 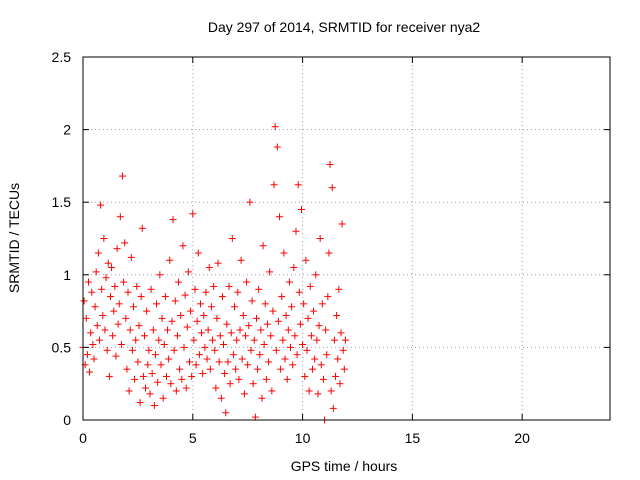 I want to click on y-tick-label: 1.5, so click(x=62, y=202).